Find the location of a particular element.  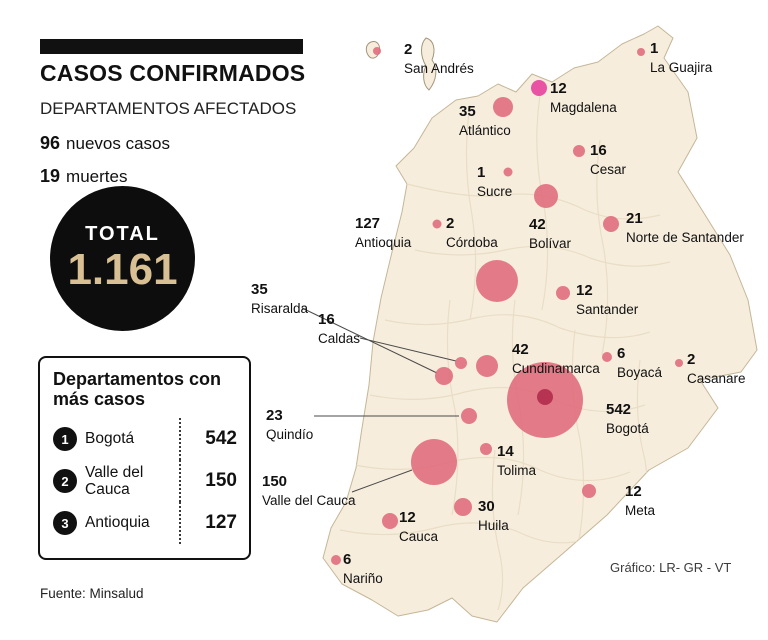

map-label-antioquia: 127 Antioquia is located at coordinates (383, 232).